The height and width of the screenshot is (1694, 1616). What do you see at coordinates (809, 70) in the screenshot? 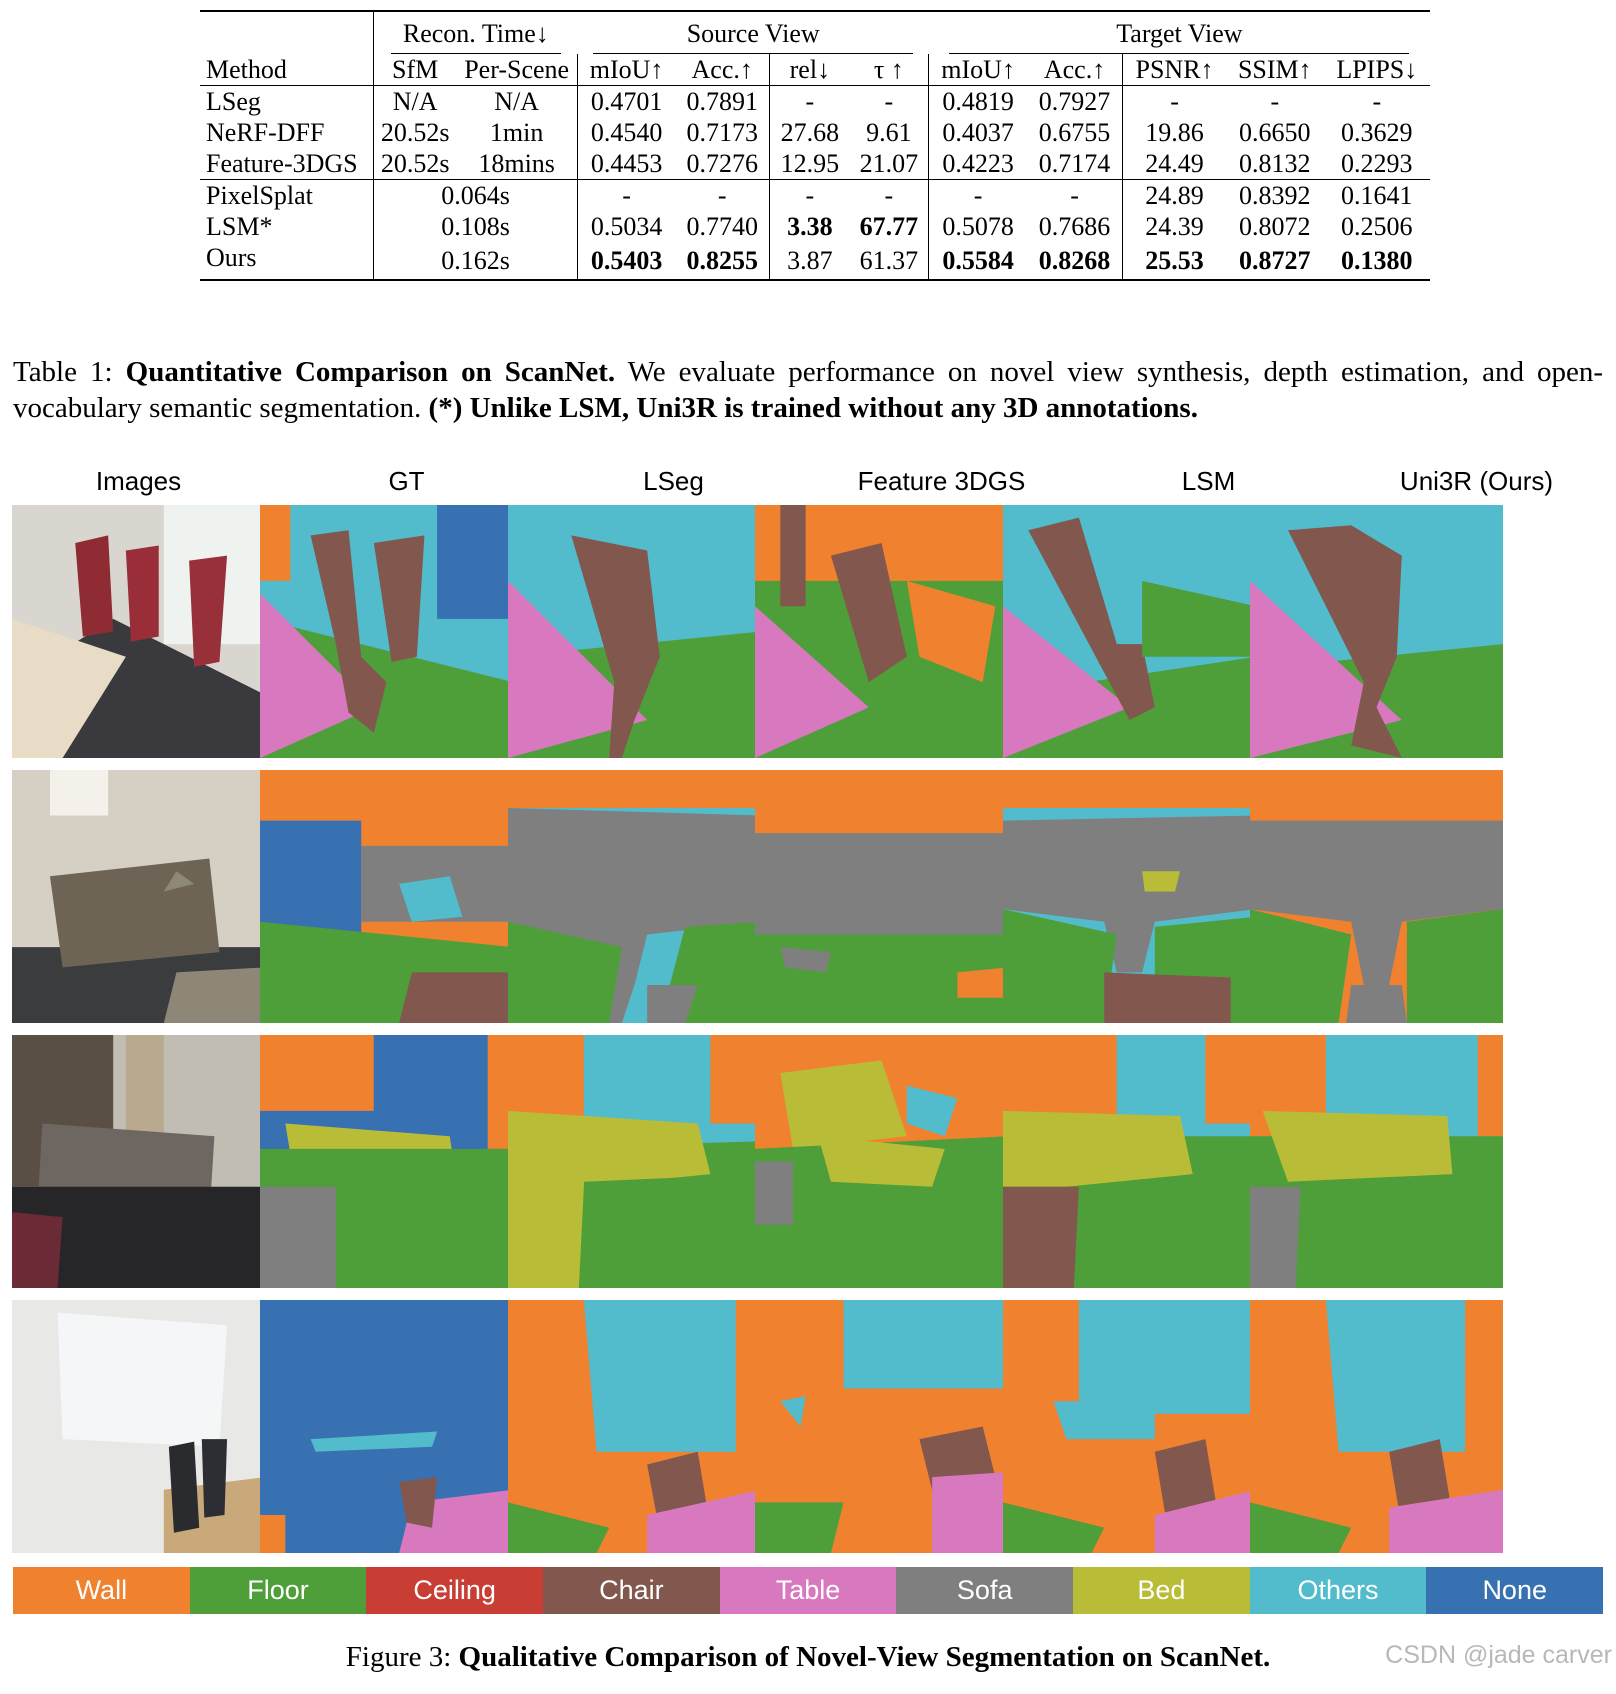
I see `col-rel: rel↓` at bounding box center [809, 70].